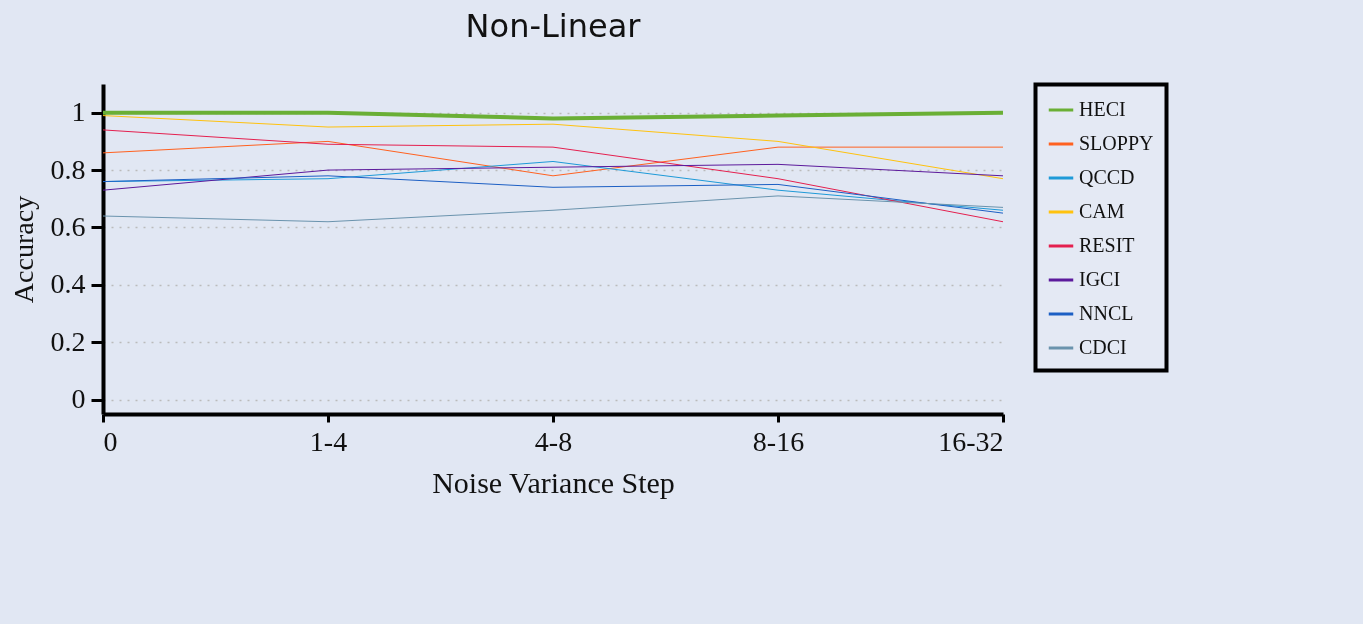 The height and width of the screenshot is (624, 1363). What do you see at coordinates (68, 226) in the screenshot?
I see `y-tick-label: 0.6` at bounding box center [68, 226].